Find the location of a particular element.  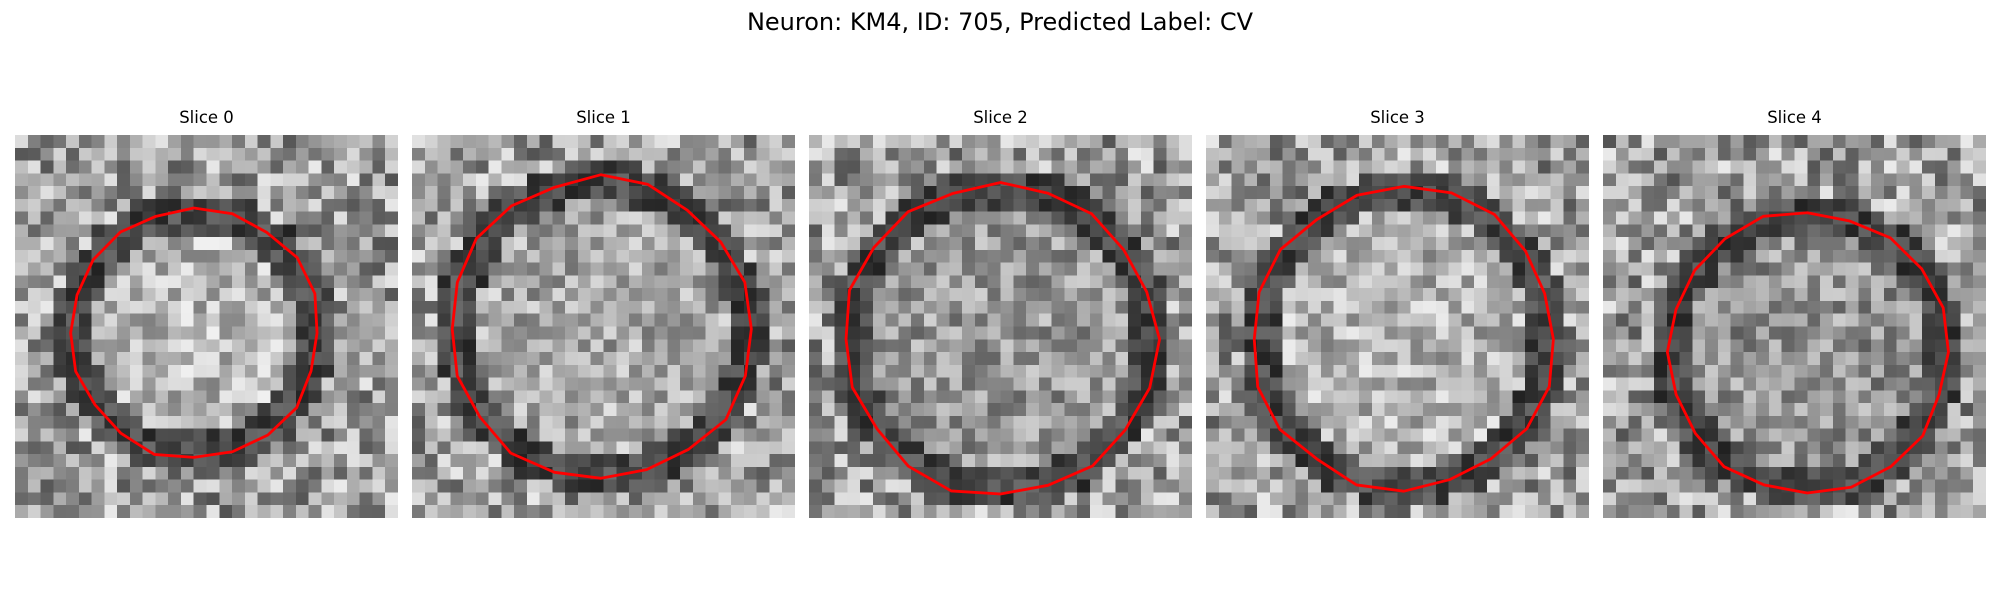

slice-panel-4: Slice 4 is located at coordinates (1794, 313).